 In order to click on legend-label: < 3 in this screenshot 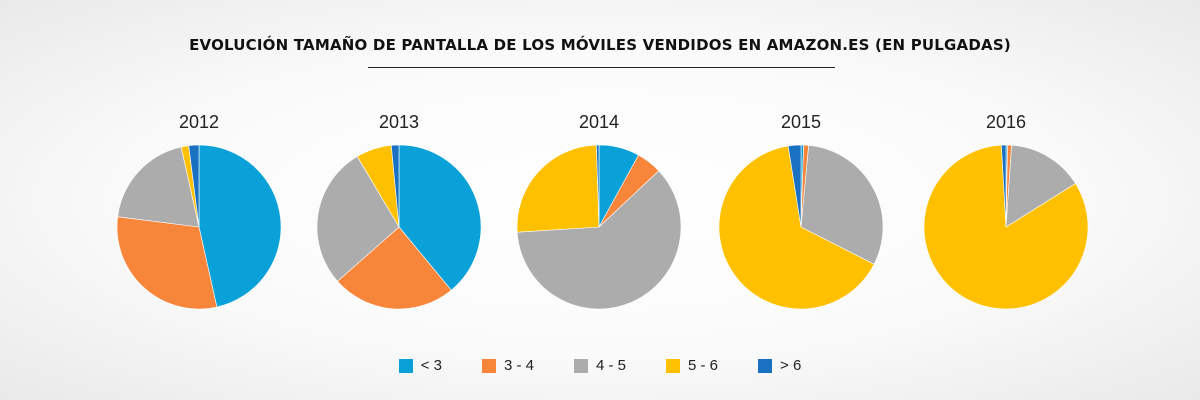, I will do `click(431, 365)`.